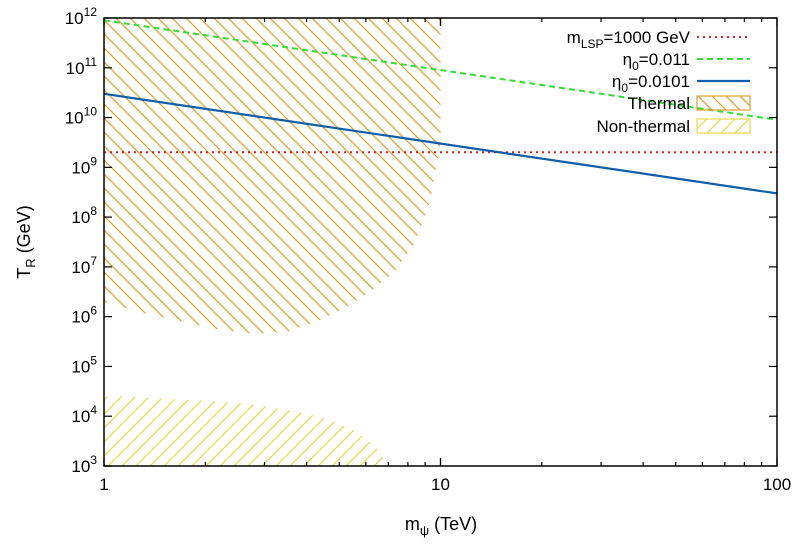  What do you see at coordinates (659, 103) in the screenshot?
I see `legend-label-thermal: Thermal` at bounding box center [659, 103].